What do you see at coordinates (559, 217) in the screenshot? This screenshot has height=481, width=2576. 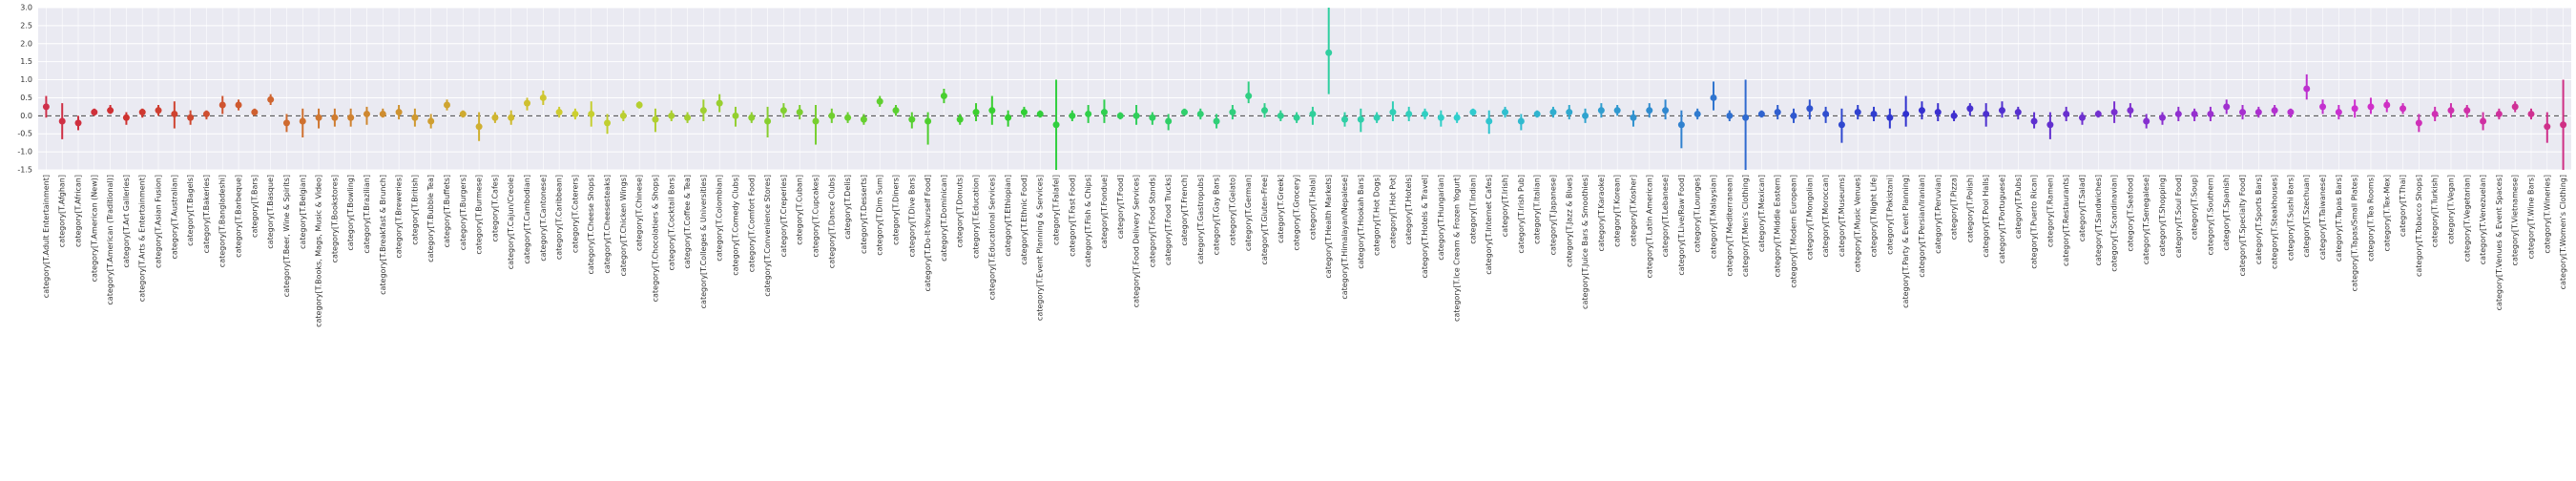 I see `x-tick-label: category[T.Caribbean]` at bounding box center [559, 217].